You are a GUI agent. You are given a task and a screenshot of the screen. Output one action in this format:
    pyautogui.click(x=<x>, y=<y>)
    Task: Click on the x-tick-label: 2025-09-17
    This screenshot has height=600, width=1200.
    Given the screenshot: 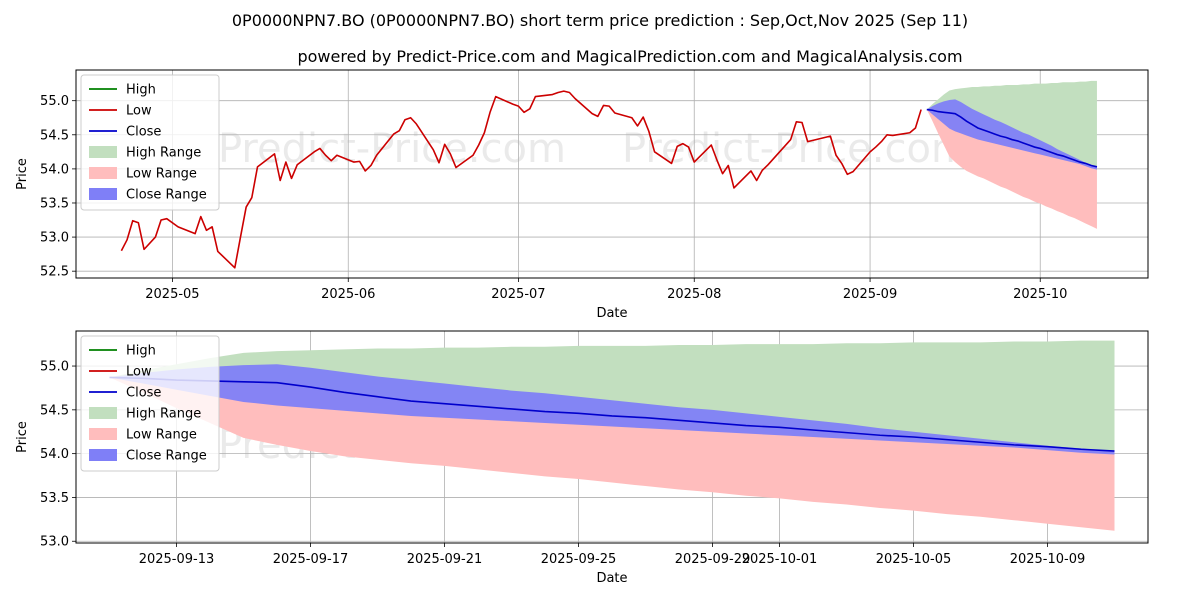 What is the action you would take?
    pyautogui.click(x=311, y=559)
    